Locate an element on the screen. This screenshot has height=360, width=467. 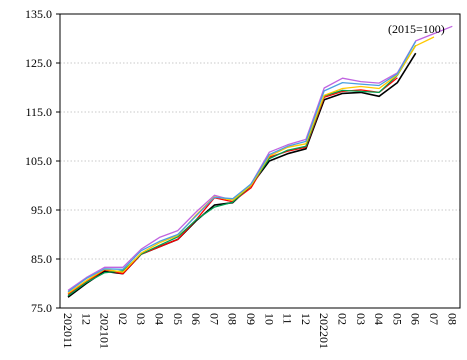
y-tick-label: 85.0 is located at coordinates (41, 259).